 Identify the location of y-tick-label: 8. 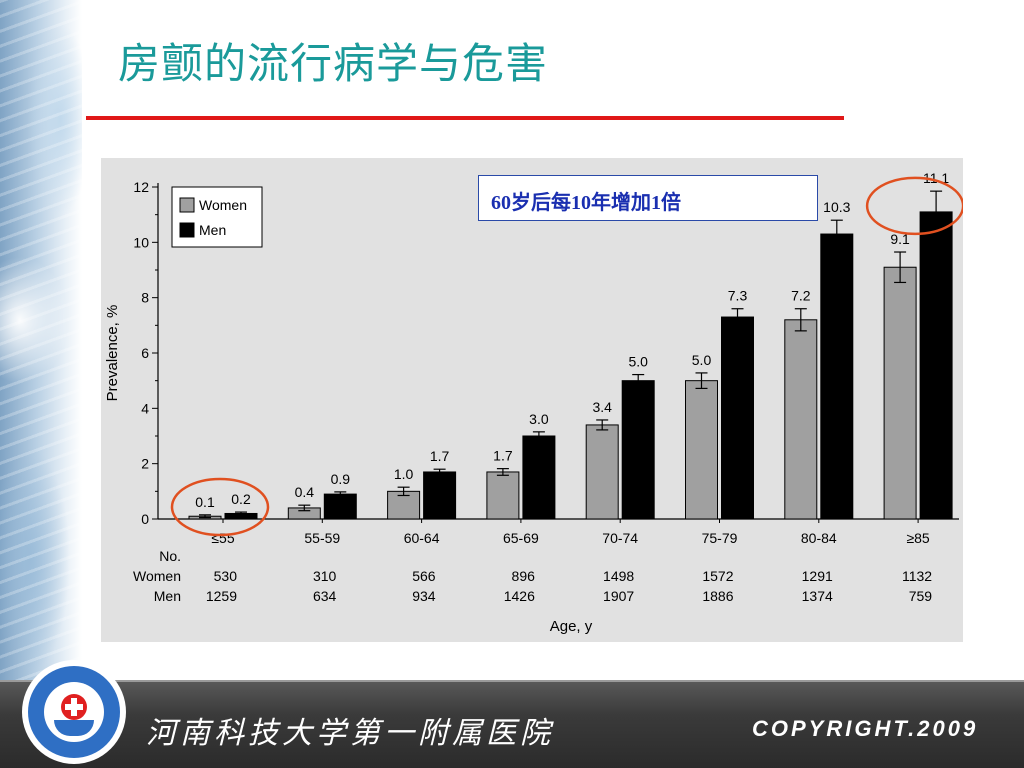
(145, 298).